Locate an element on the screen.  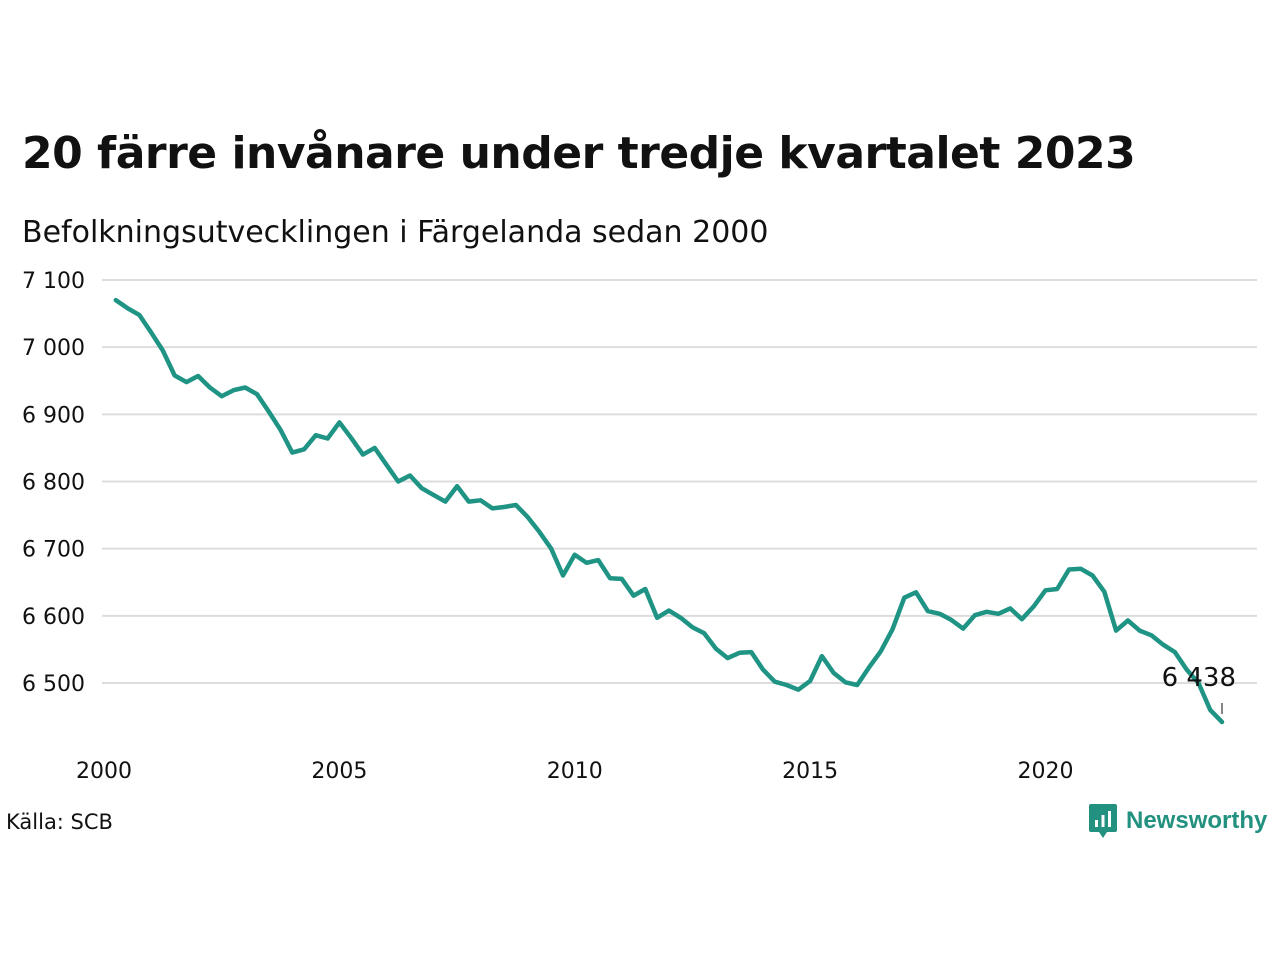
x-tick-label: 2000 is located at coordinates (104, 771).